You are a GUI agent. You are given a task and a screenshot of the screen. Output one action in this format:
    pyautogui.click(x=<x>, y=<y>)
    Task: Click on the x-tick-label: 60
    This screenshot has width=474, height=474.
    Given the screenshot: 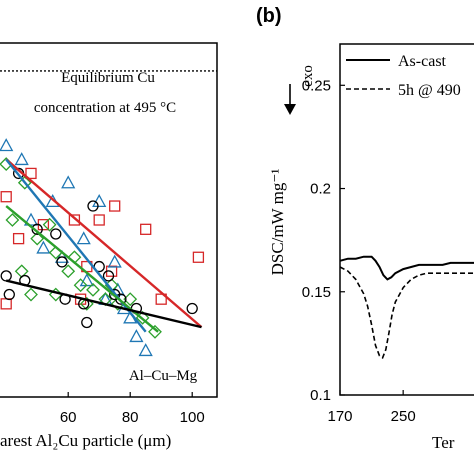 What is the action you would take?
    pyautogui.click(x=68, y=417)
    